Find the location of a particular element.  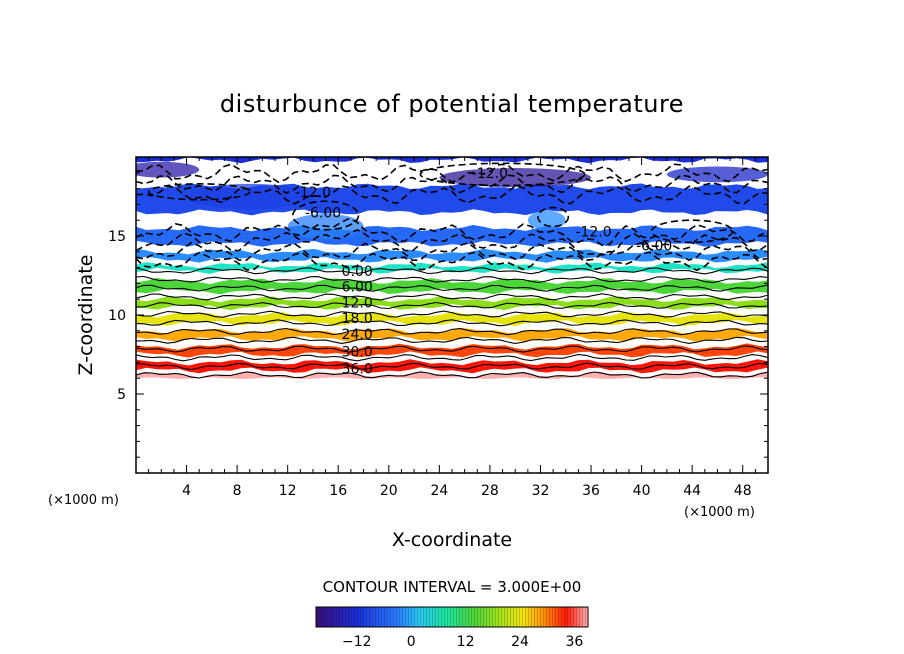

colorbar-tick-label: 24 is located at coordinates (520, 642).